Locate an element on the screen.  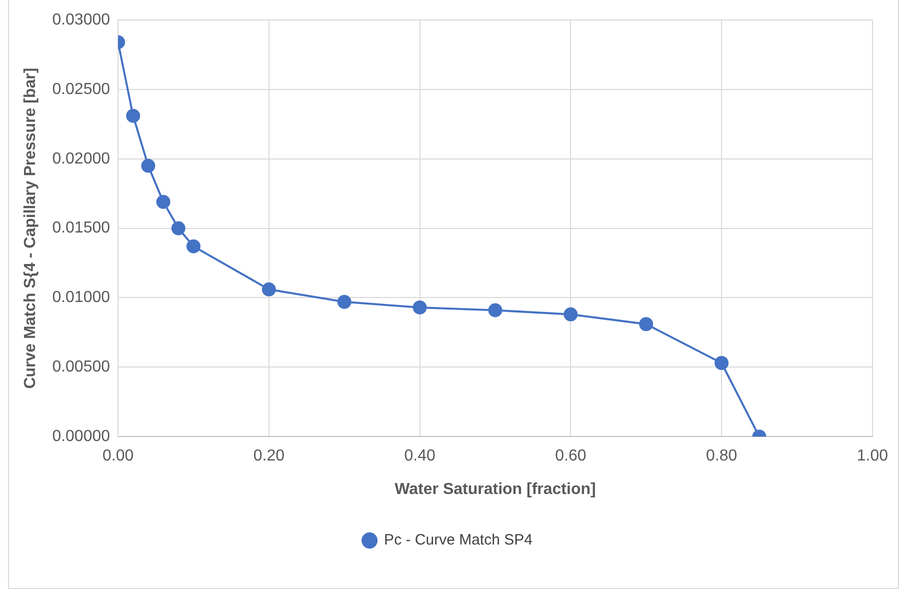
legend-label: Pc - Curve Match SP4 is located at coordinates (458, 540).